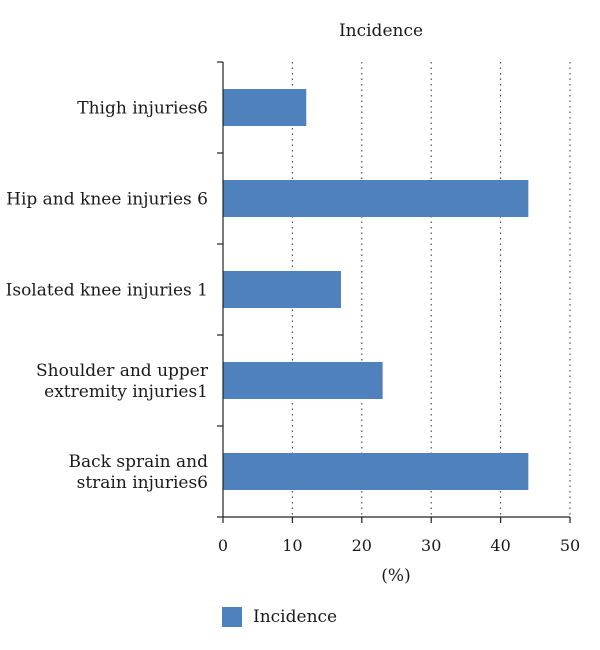 The width and height of the screenshot is (600, 650). Describe the element at coordinates (395, 576) in the screenshot. I see `x-axis-label: (%)` at that location.